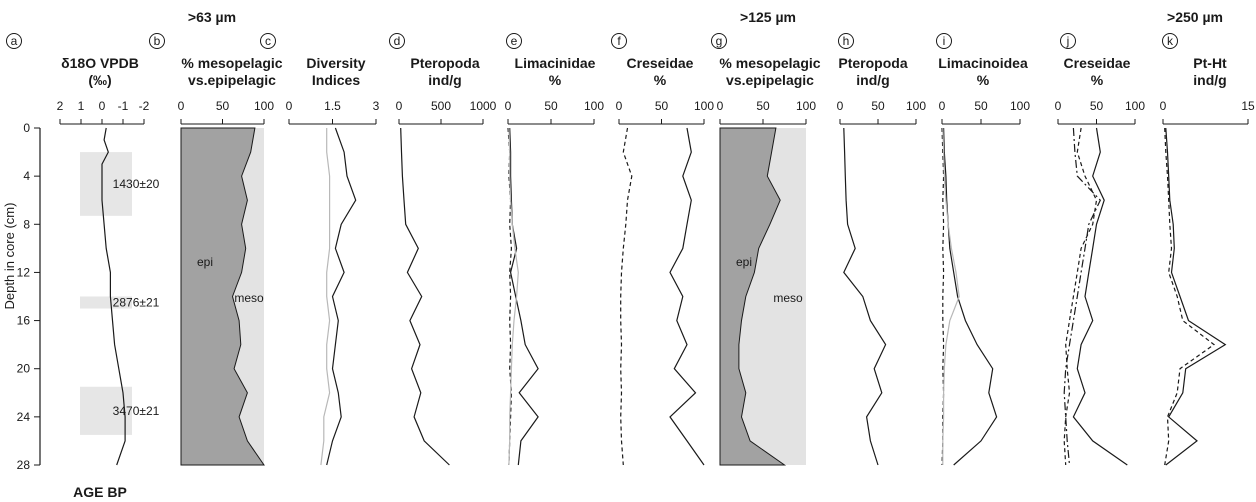 The height and width of the screenshot is (502, 1256). What do you see at coordinates (335, 63) in the screenshot?
I see `panel-title: Diversity` at bounding box center [335, 63].